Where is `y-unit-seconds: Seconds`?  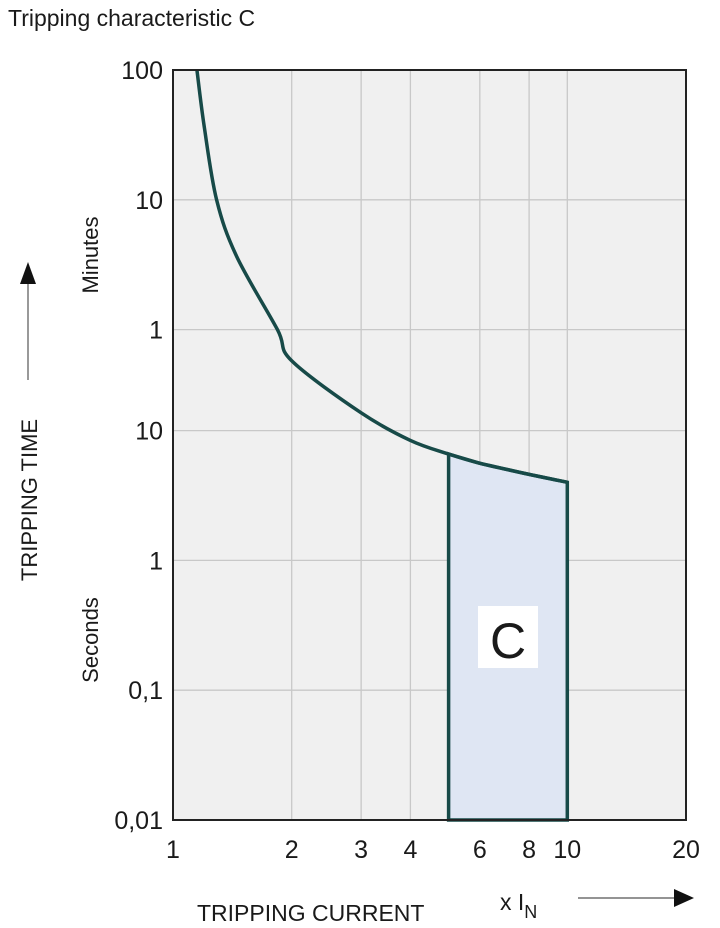 y-unit-seconds: Seconds is located at coordinates (90, 640).